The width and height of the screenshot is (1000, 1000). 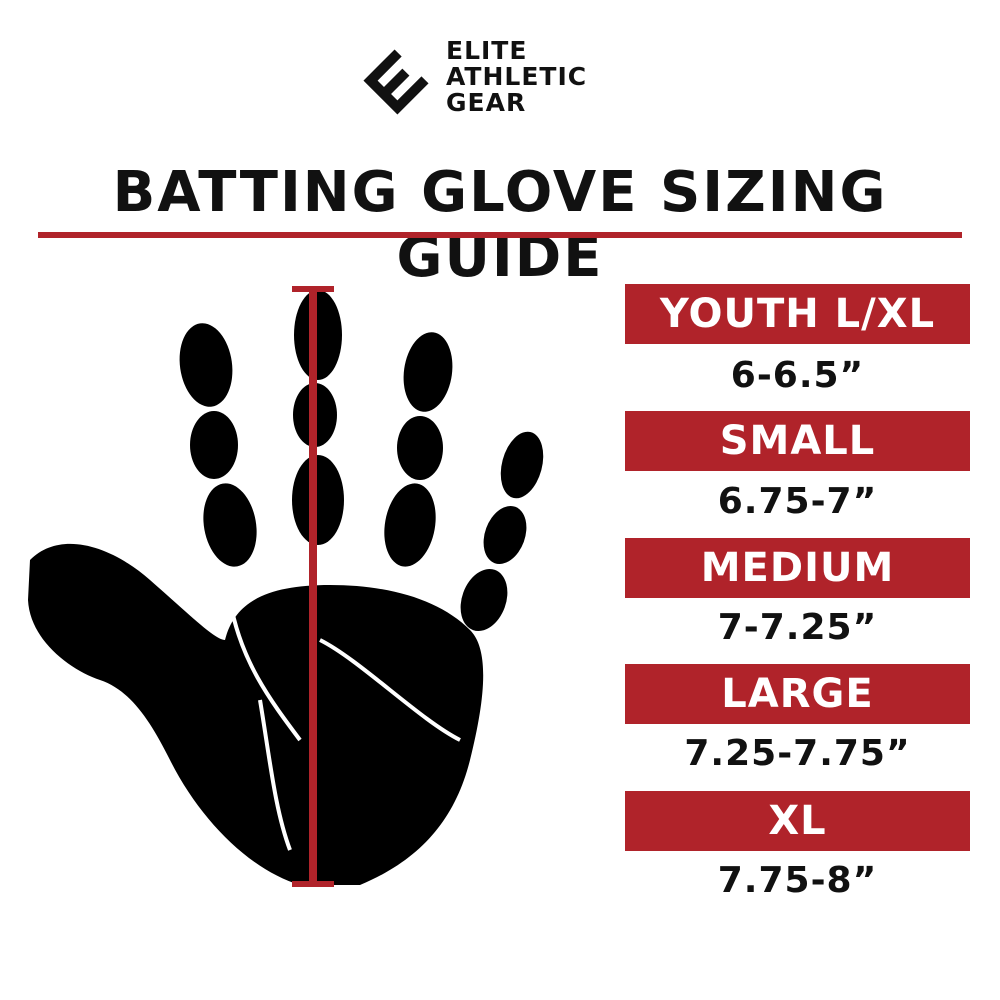 I want to click on logo-line-3: GEAR, so click(x=486, y=102).